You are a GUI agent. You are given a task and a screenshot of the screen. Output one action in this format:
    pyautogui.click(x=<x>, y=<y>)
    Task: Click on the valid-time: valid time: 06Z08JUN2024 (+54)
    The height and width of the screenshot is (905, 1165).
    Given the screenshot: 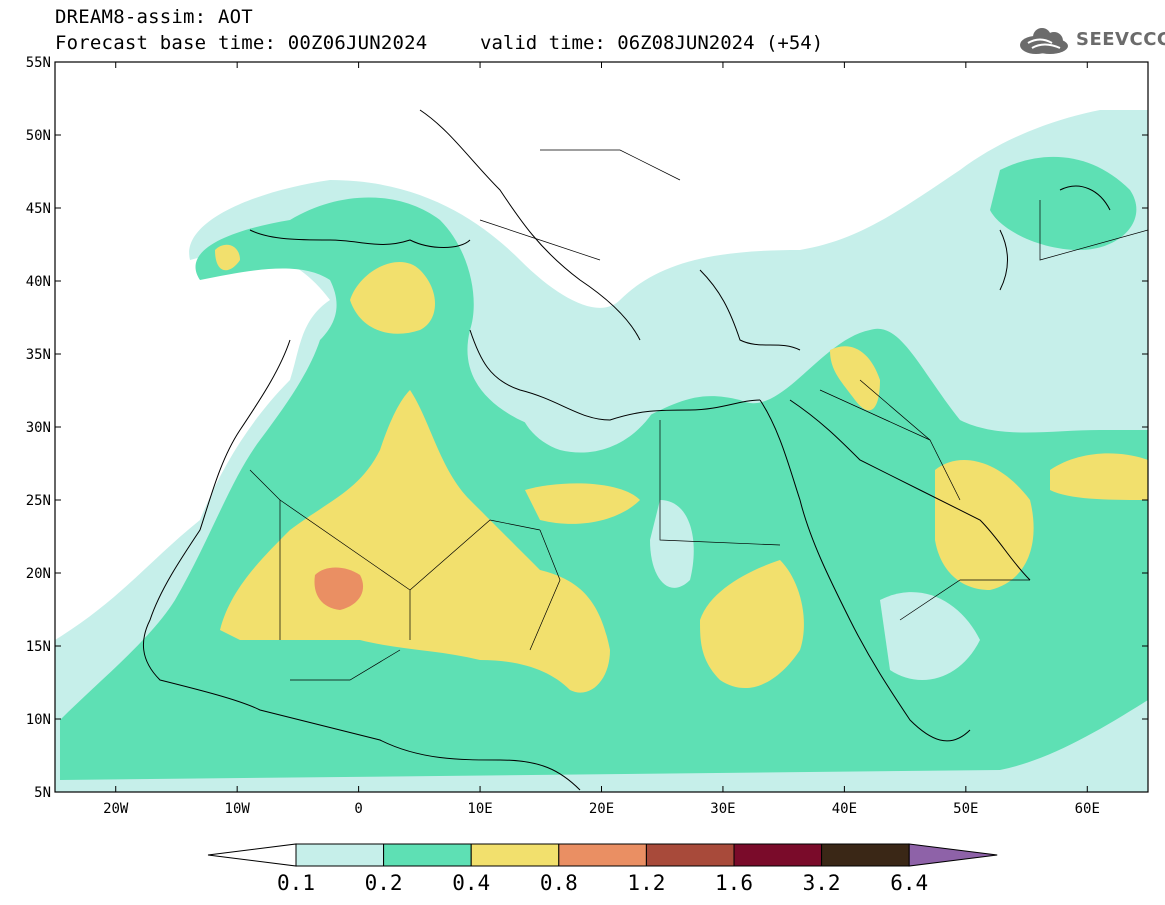 What is the action you would take?
    pyautogui.click(x=652, y=43)
    